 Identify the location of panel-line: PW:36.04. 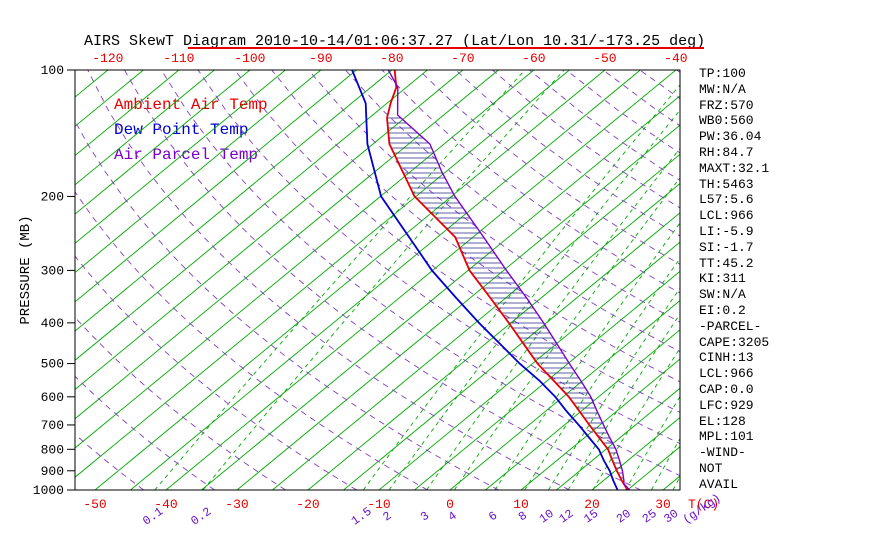
(730, 137).